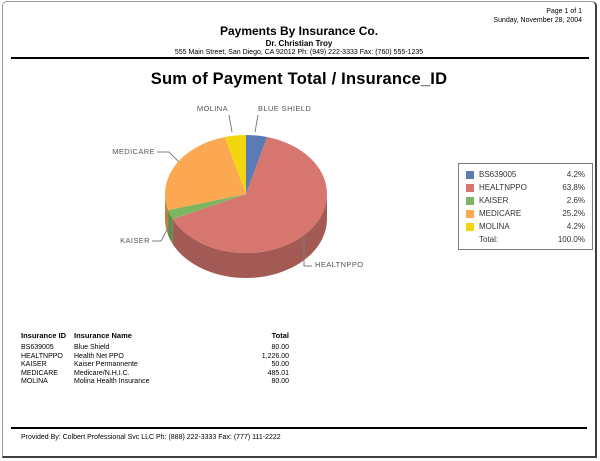 This screenshot has height=461, width=600. I want to click on leader-line-molina, so click(230, 123).